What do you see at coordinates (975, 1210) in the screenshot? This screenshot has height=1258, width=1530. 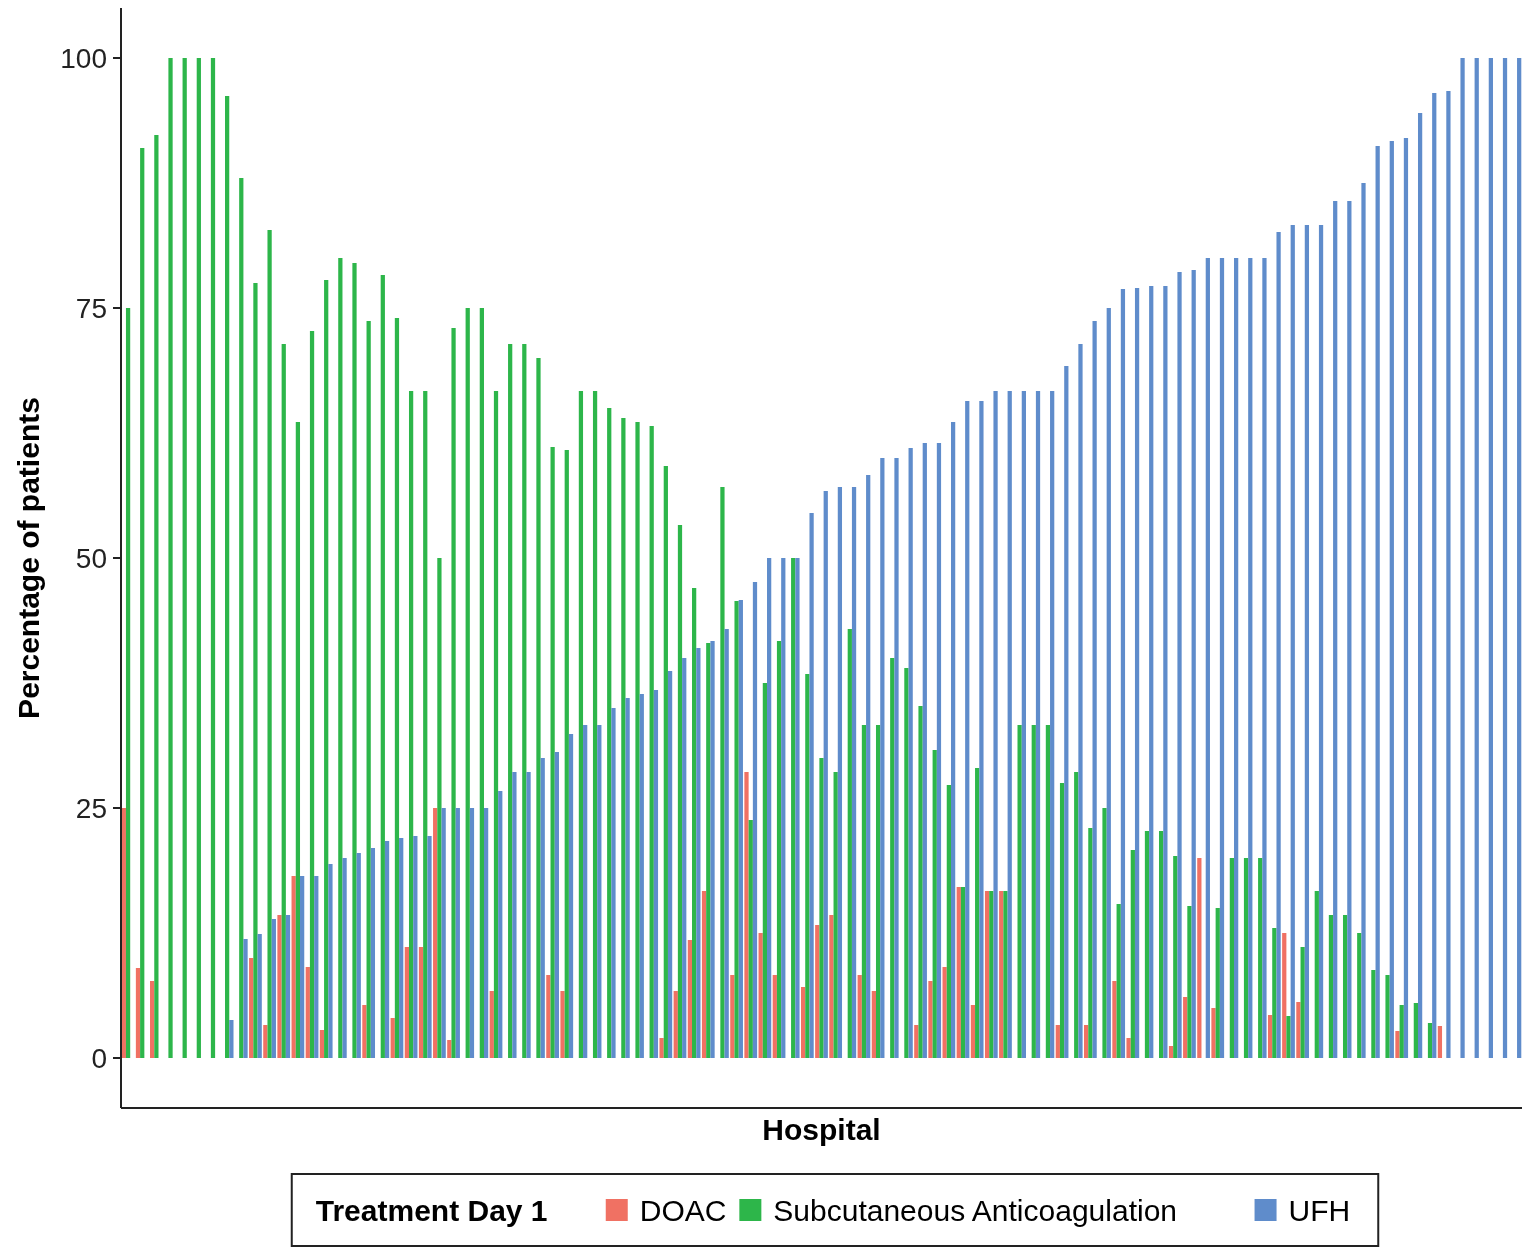 I see `legend-label: Subcutaneous Anticoagulation` at bounding box center [975, 1210].